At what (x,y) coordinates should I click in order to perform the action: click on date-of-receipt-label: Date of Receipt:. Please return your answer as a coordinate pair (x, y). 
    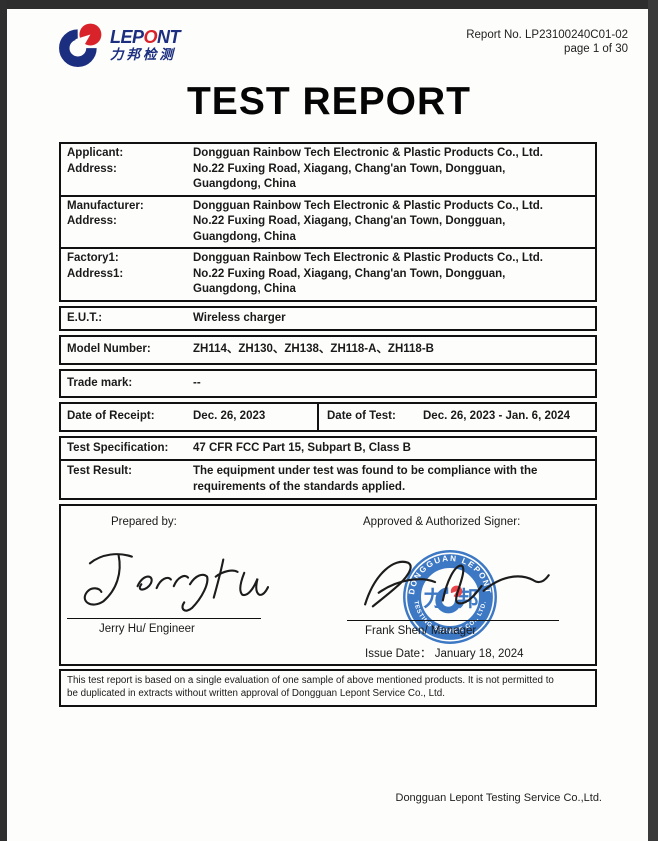
    Looking at the image, I should click on (111, 416).